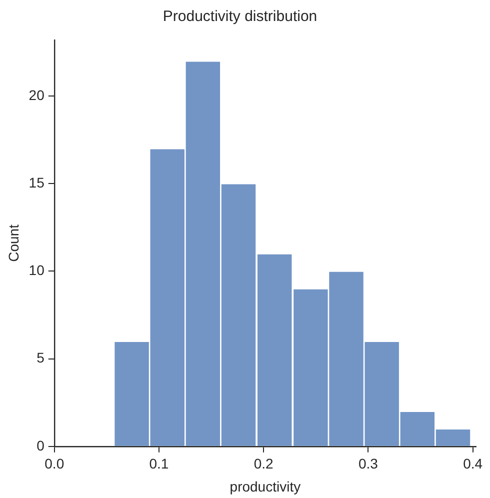 The image size is (490, 498). What do you see at coordinates (13, 243) in the screenshot?
I see `y-axis-title: Count` at bounding box center [13, 243].